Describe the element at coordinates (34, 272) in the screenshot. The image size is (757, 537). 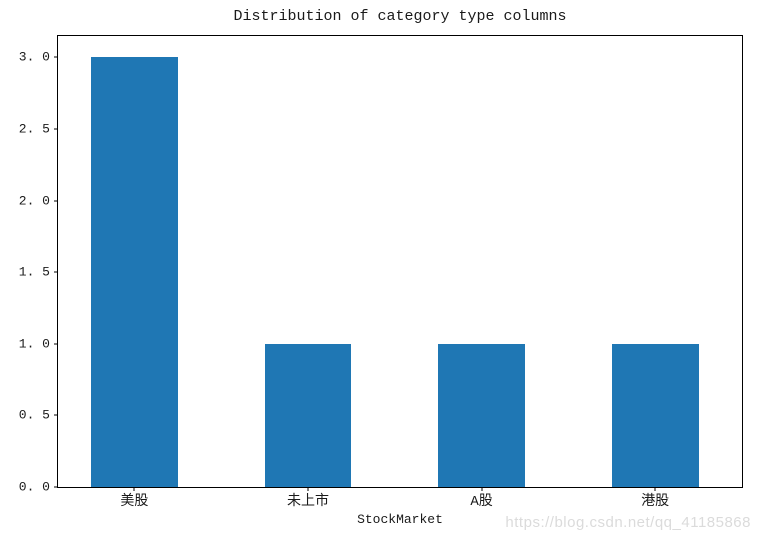
I see `y-tick-label: 1. 5` at that location.